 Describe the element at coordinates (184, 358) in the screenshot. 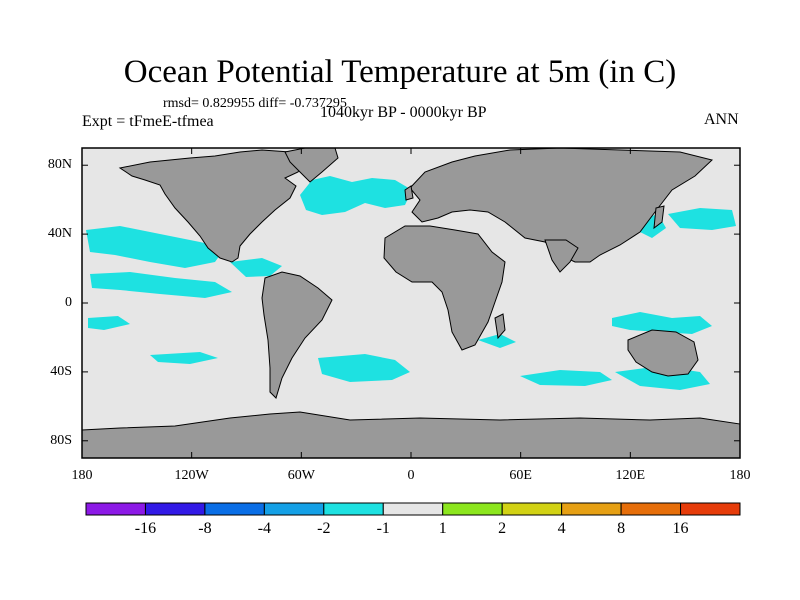

I see `anomaly-south-pacific` at that location.